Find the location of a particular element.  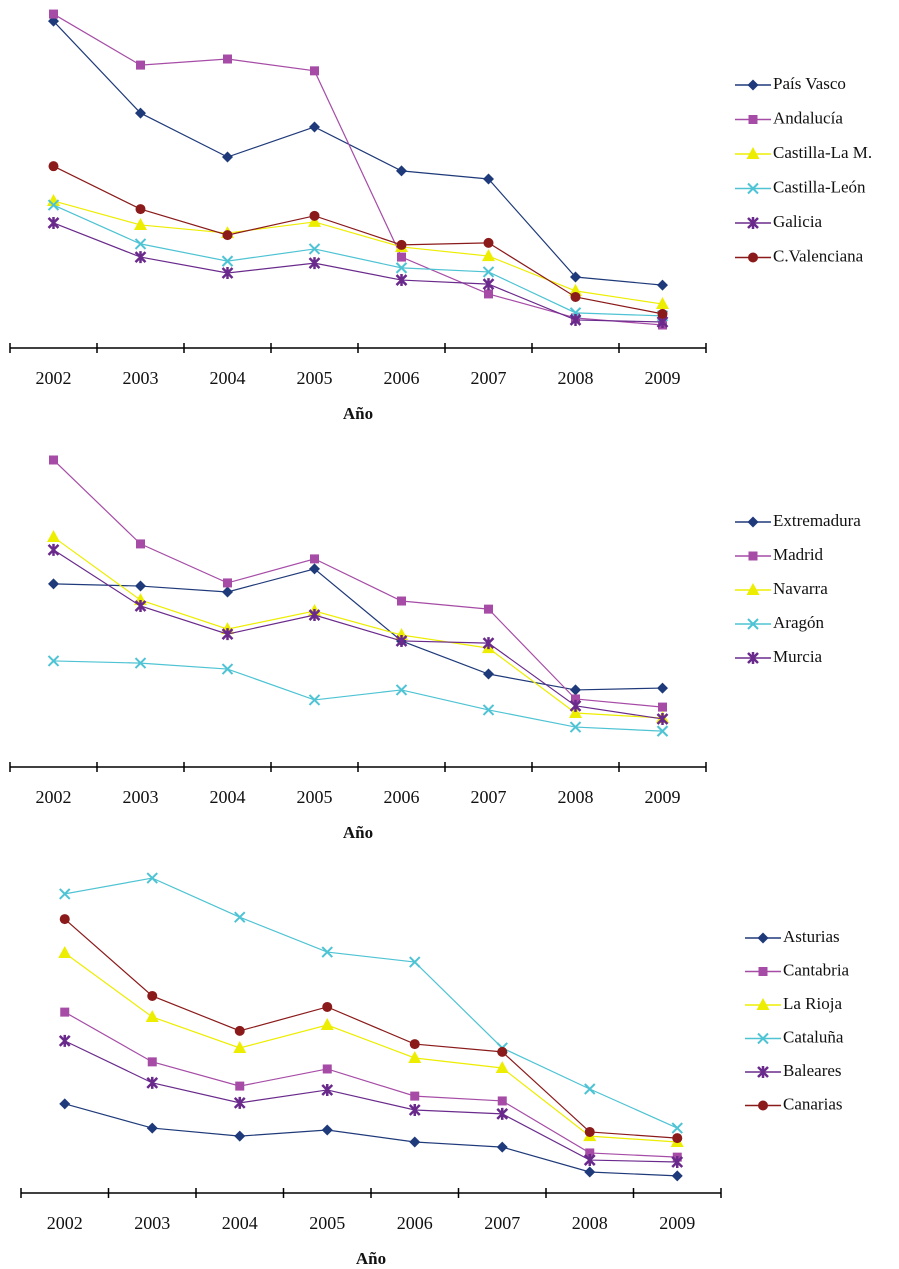

legend-label: Cantabria is located at coordinates (816, 969).